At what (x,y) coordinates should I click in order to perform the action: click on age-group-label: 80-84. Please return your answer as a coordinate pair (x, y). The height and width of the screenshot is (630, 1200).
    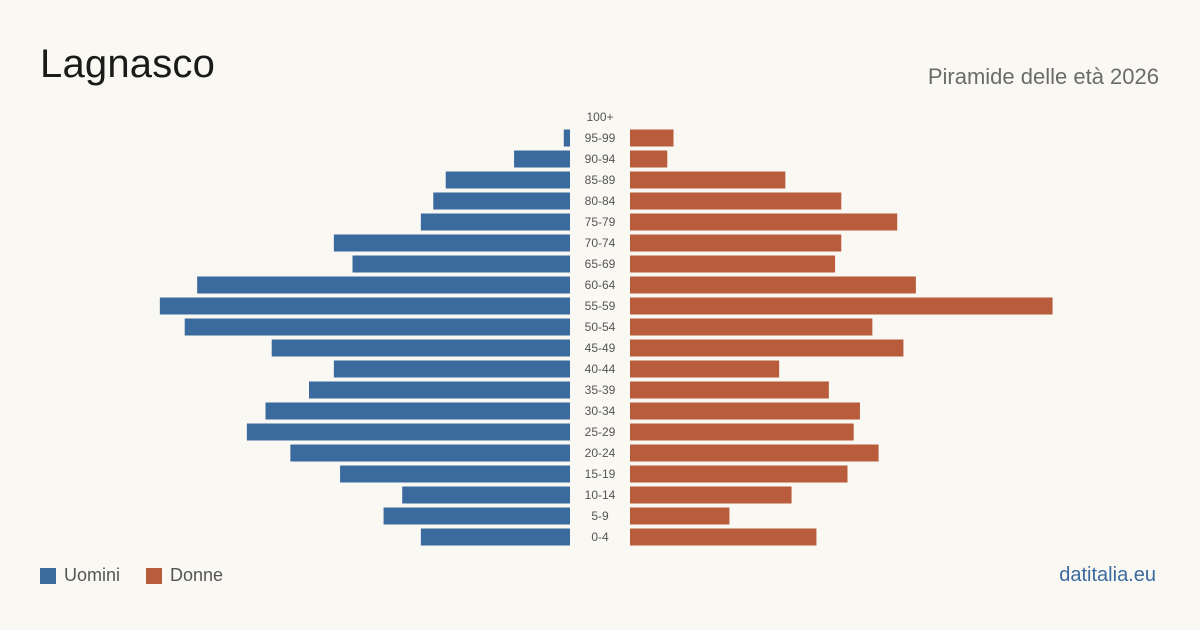
    Looking at the image, I should click on (600, 201).